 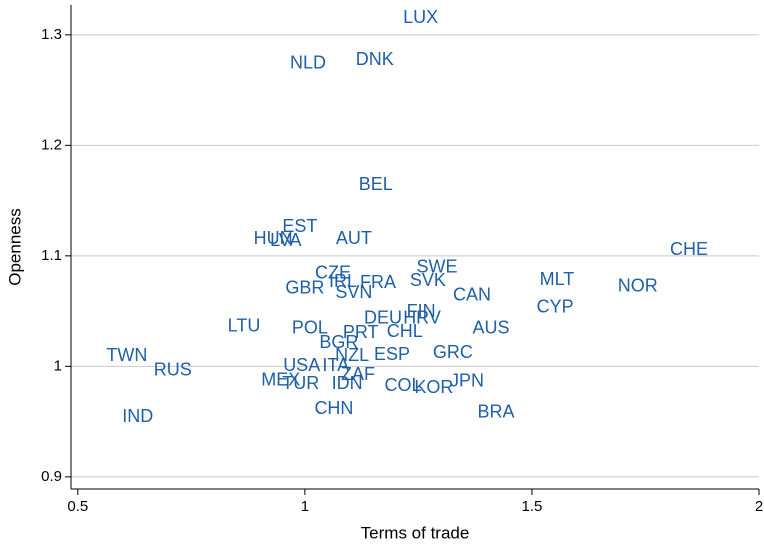 What do you see at coordinates (58, 365) in the screenshot?
I see `y-tick-label: 1` at bounding box center [58, 365].